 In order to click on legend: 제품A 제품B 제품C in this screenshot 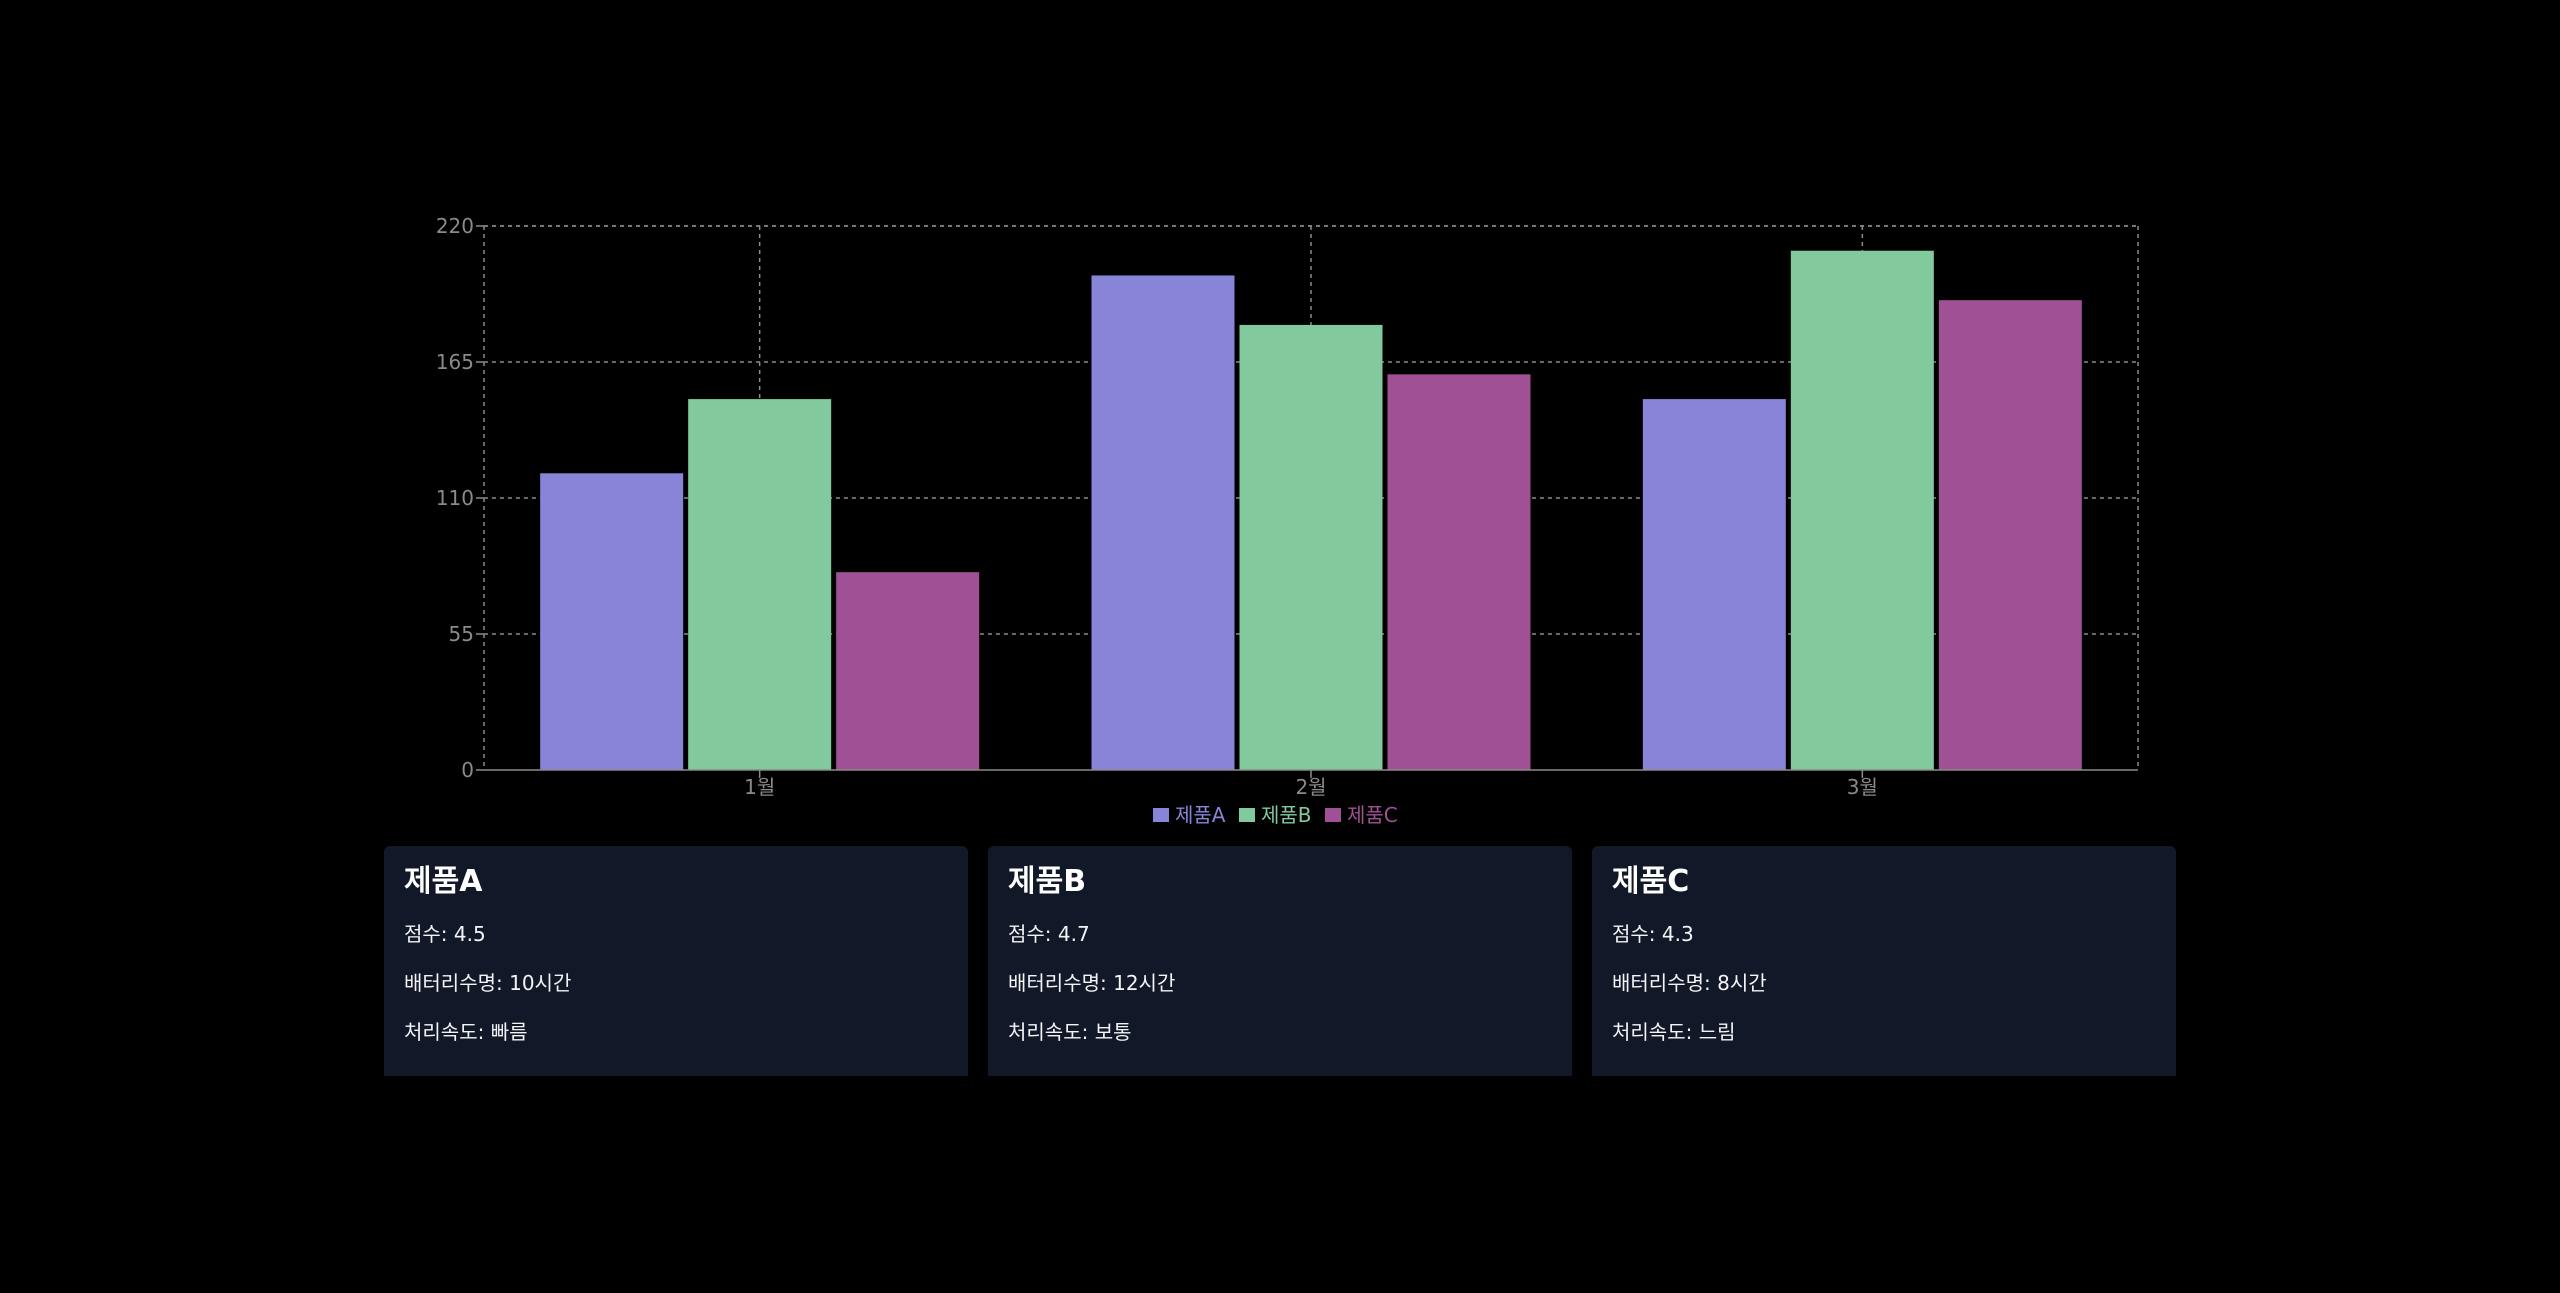, I will do `click(1275, 815)`.